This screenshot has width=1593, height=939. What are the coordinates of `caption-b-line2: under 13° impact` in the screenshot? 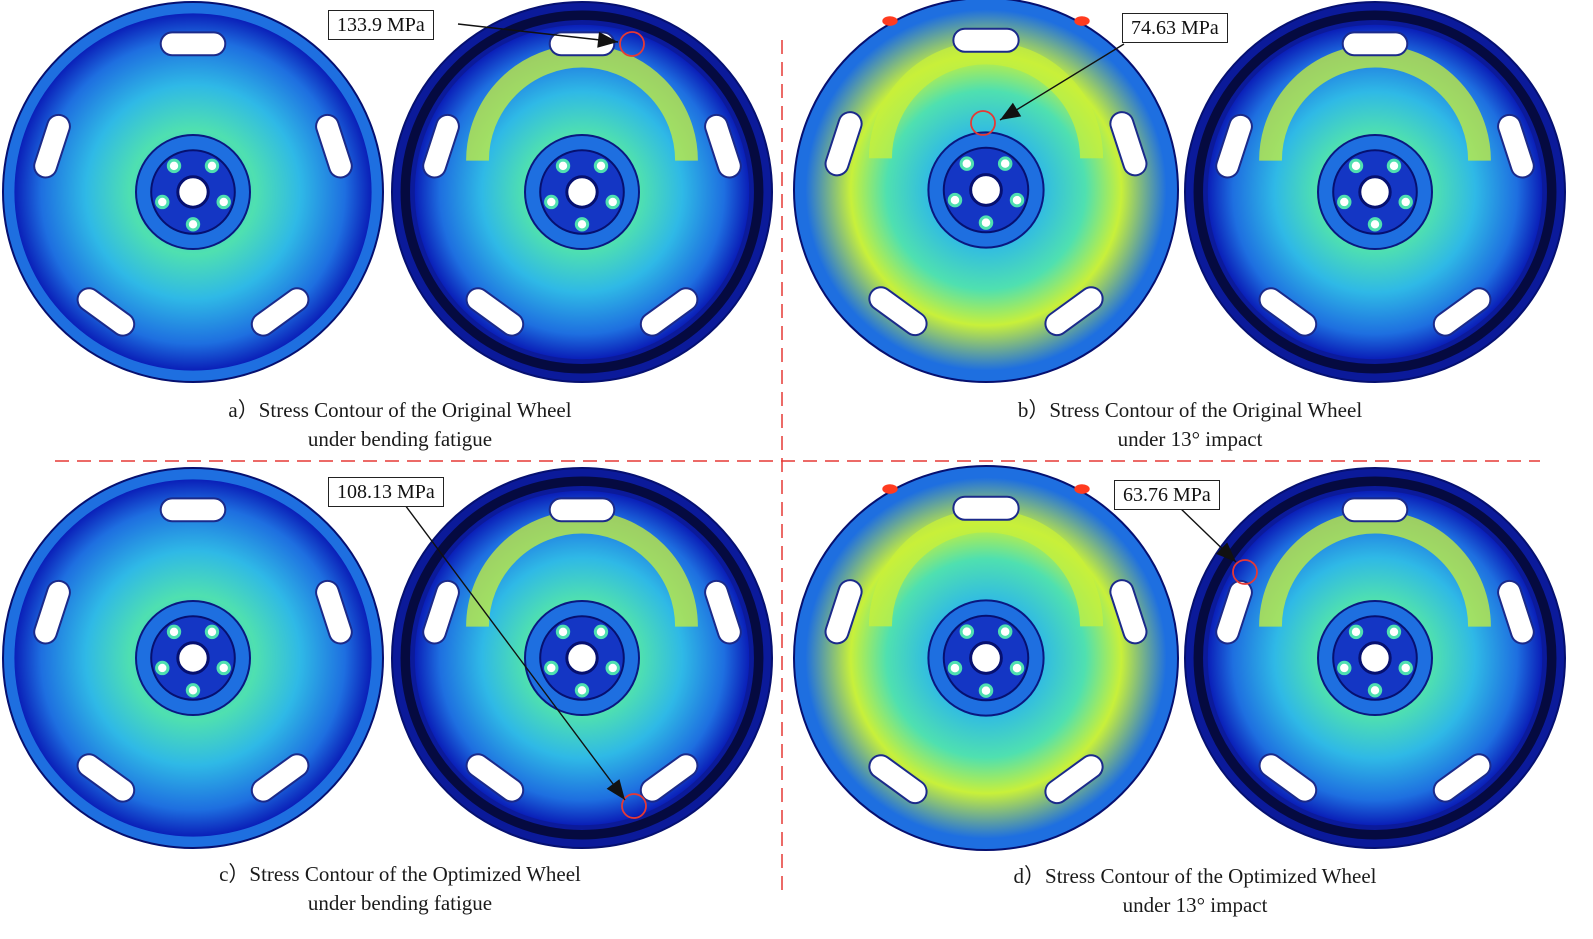 It's located at (1190, 439).